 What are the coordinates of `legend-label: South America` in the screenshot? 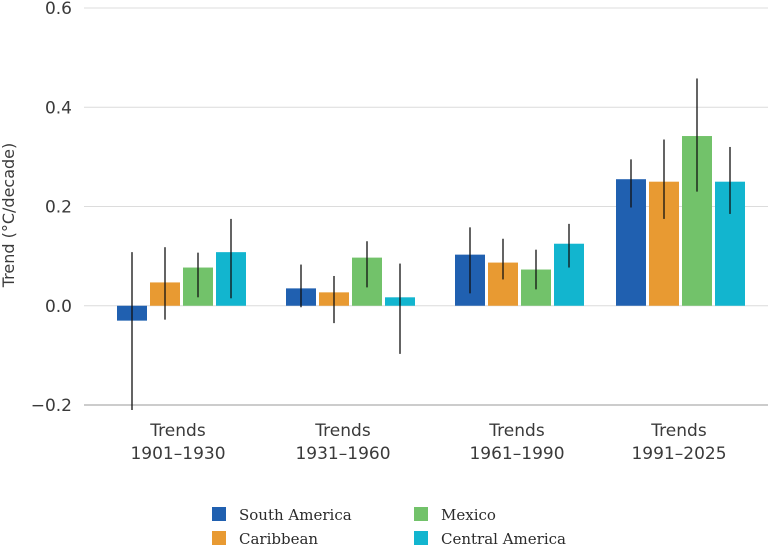 It's located at (295, 515).